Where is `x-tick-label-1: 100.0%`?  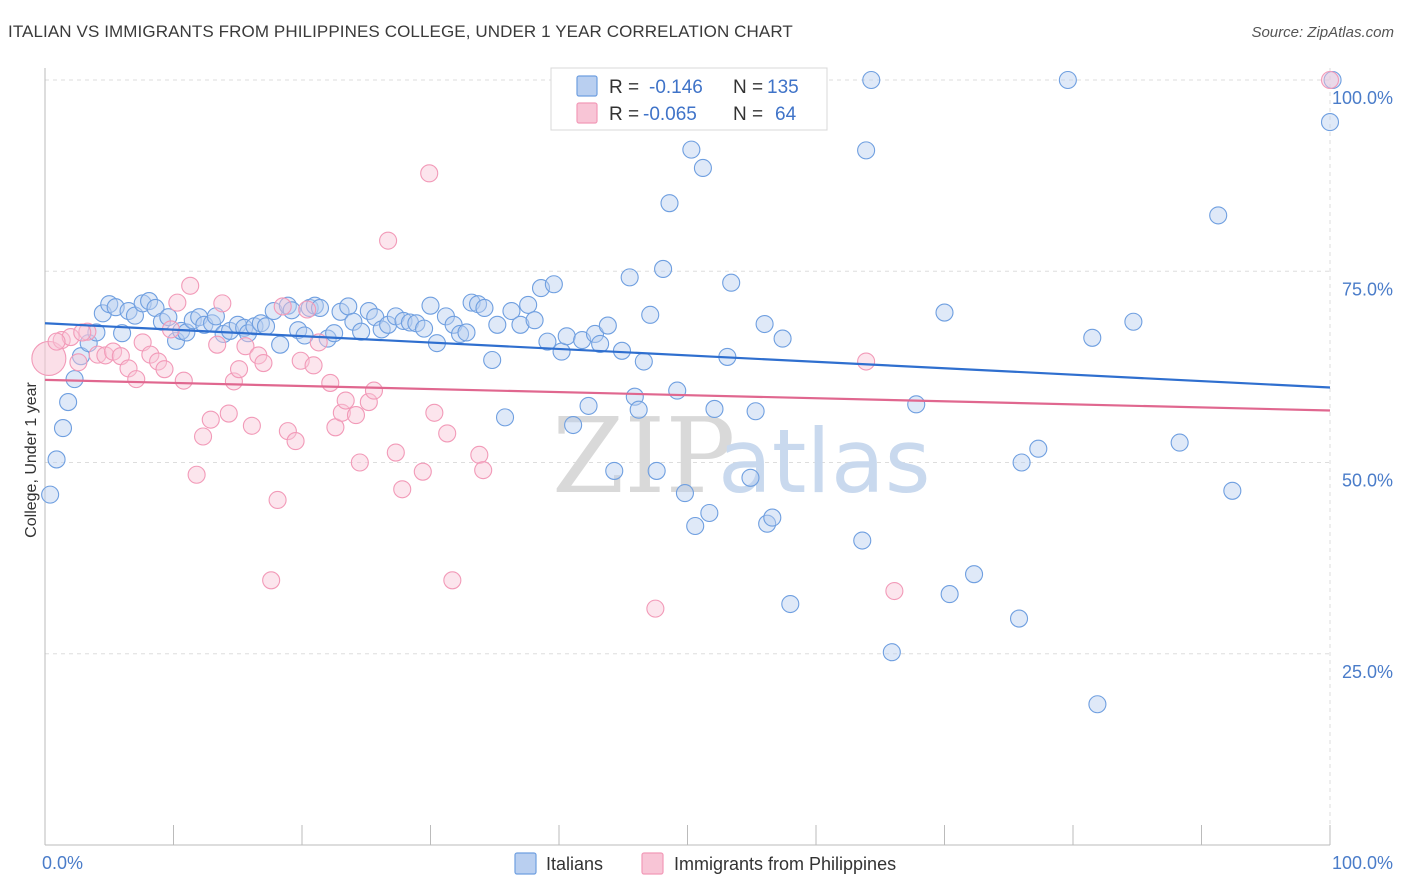
x-tick-label-1: 100.0% is located at coordinates (1362, 863).